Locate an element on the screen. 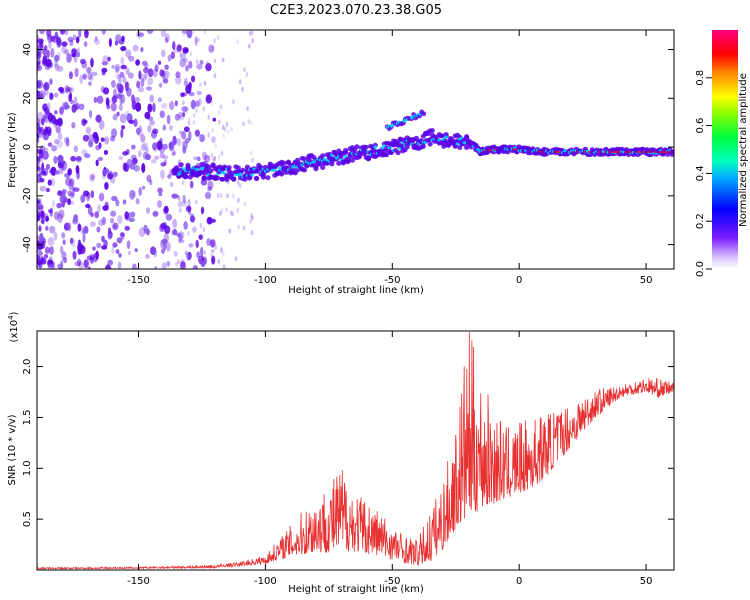  snr-y-tick-label: 2.0 is located at coordinates (27, 367).